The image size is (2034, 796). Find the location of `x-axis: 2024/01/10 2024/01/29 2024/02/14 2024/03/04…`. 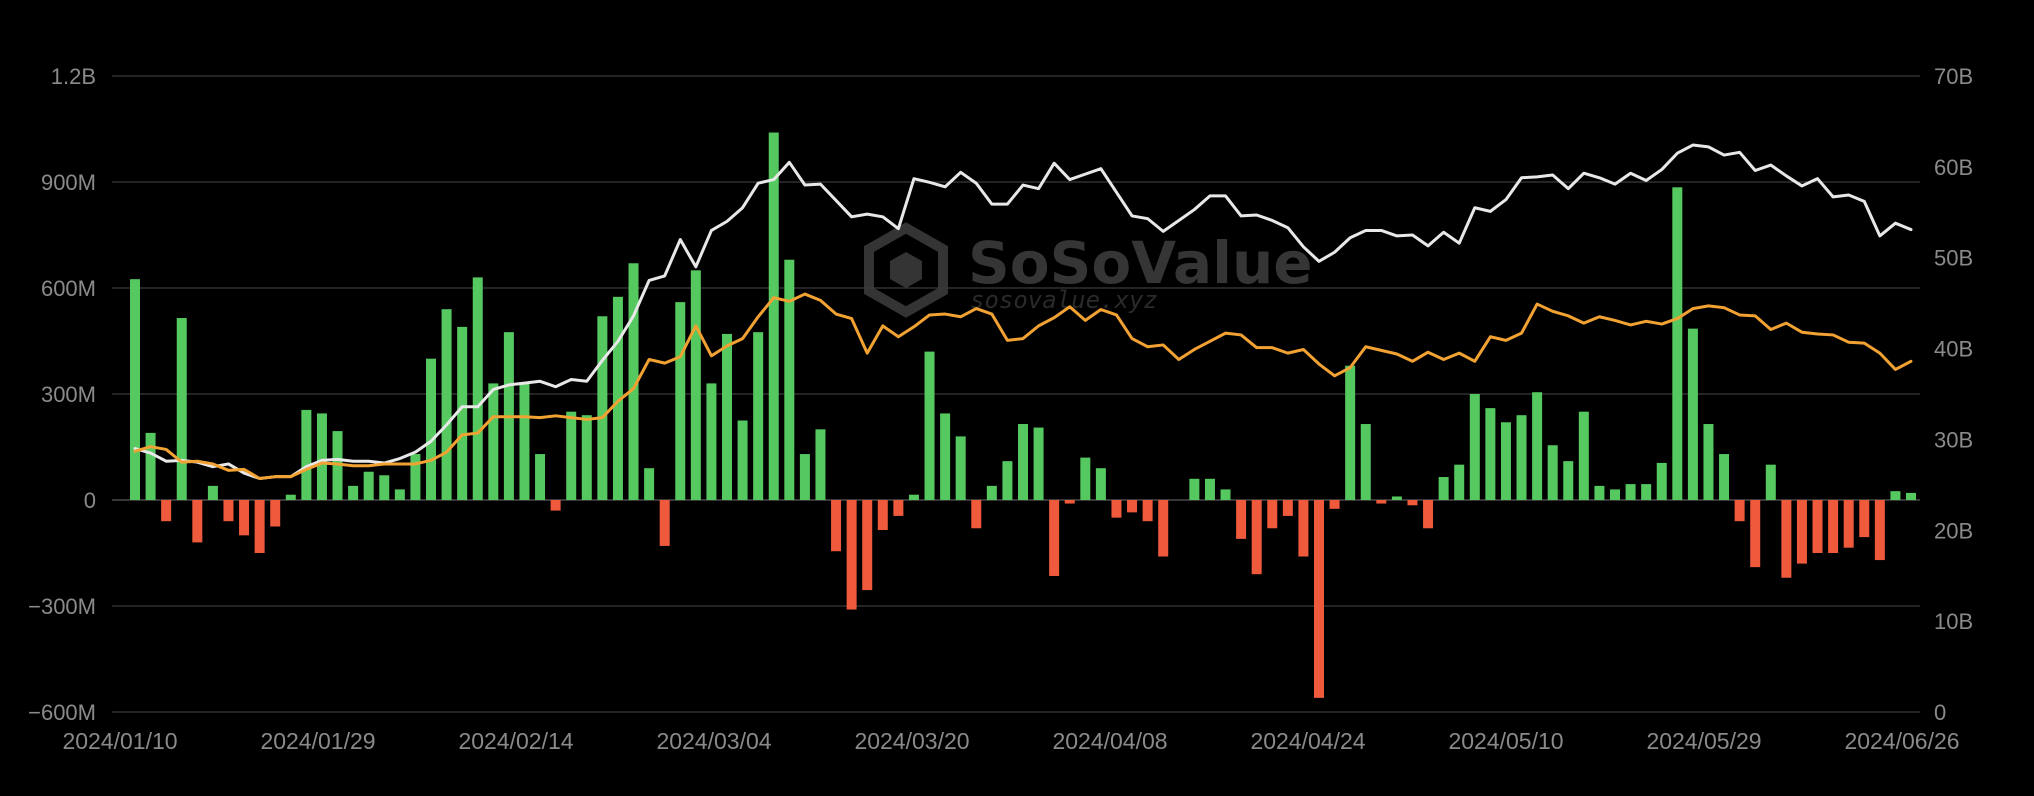

x-axis: 2024/01/10 2024/01/29 2024/02/14 2024/03/04… is located at coordinates (1010, 741).